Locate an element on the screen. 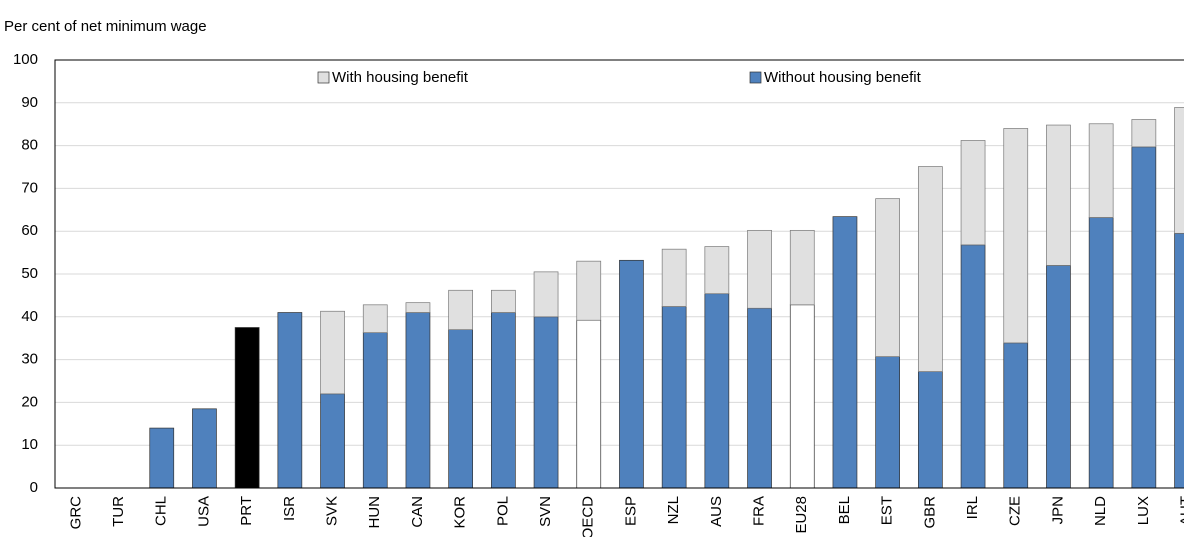  x-tick-label: NLD is located at coordinates (1100, 511).